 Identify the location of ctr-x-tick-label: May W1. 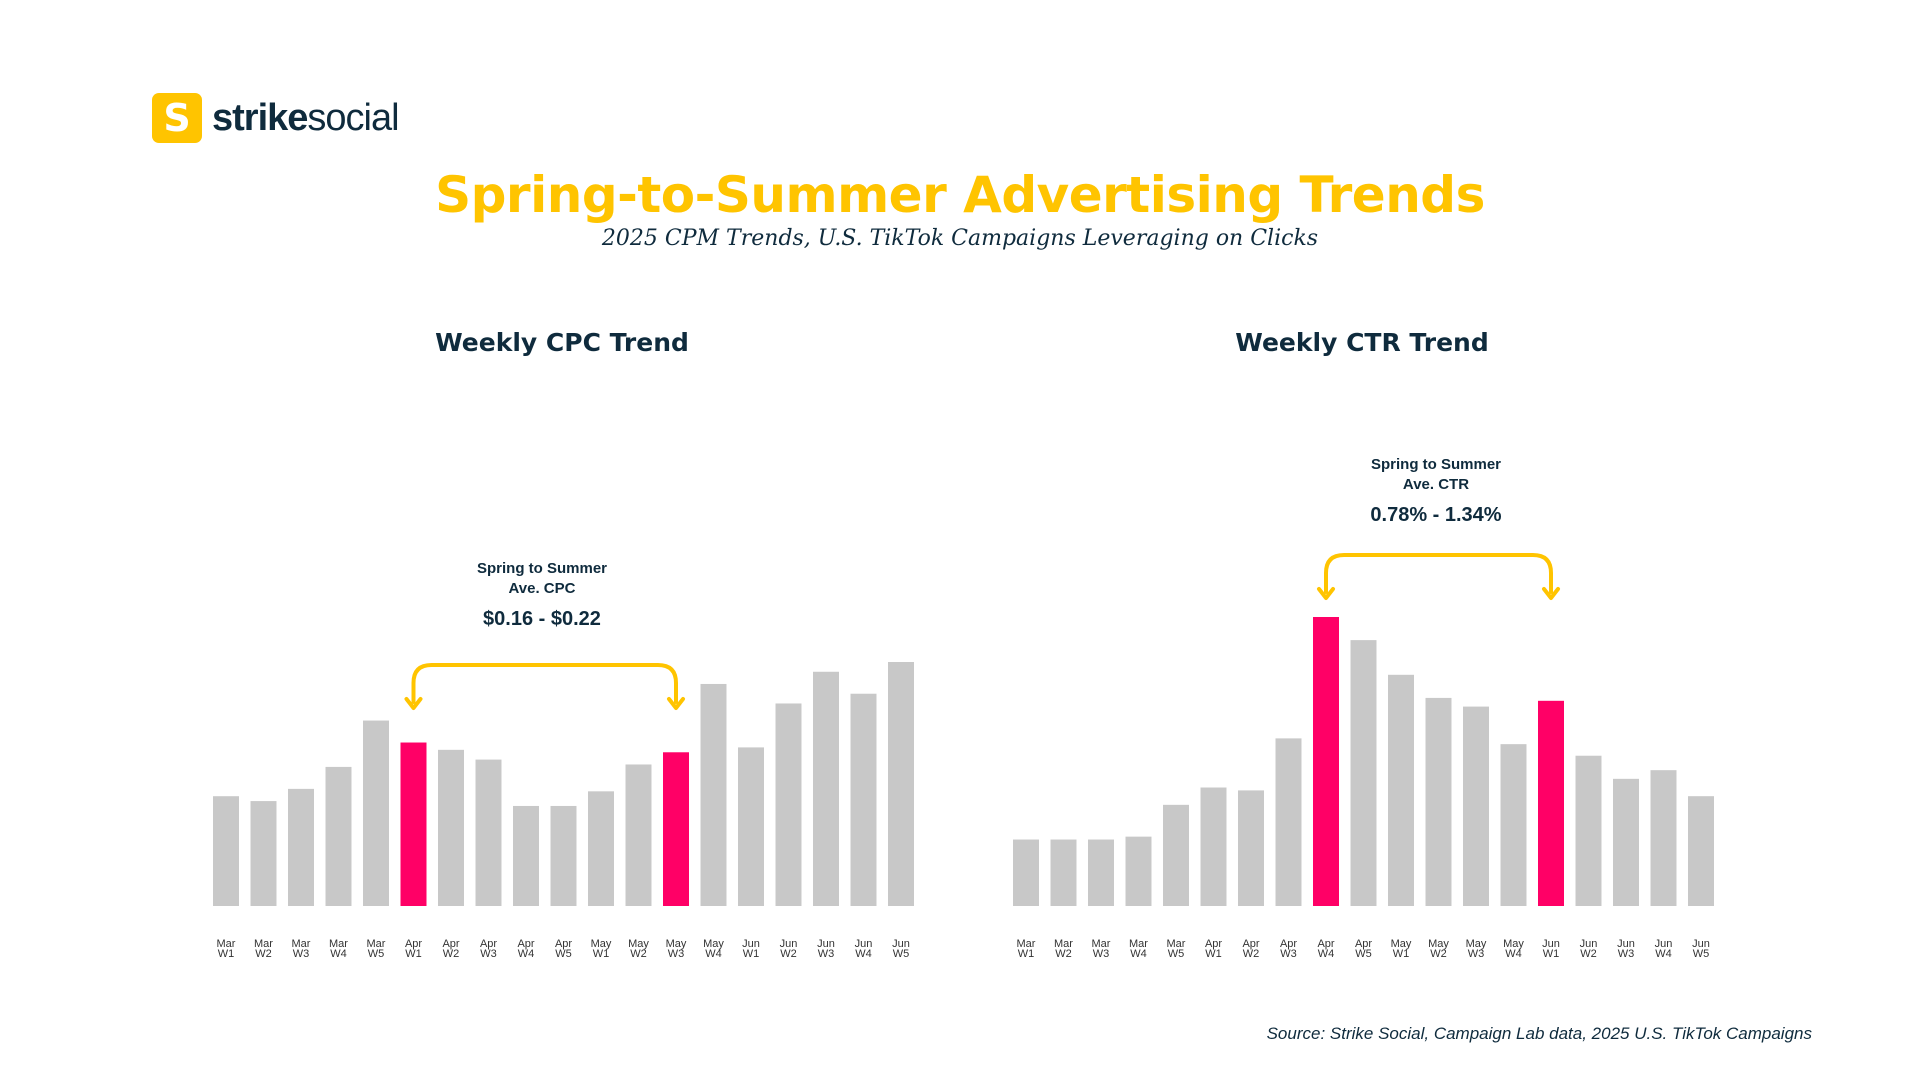
(1401, 949).